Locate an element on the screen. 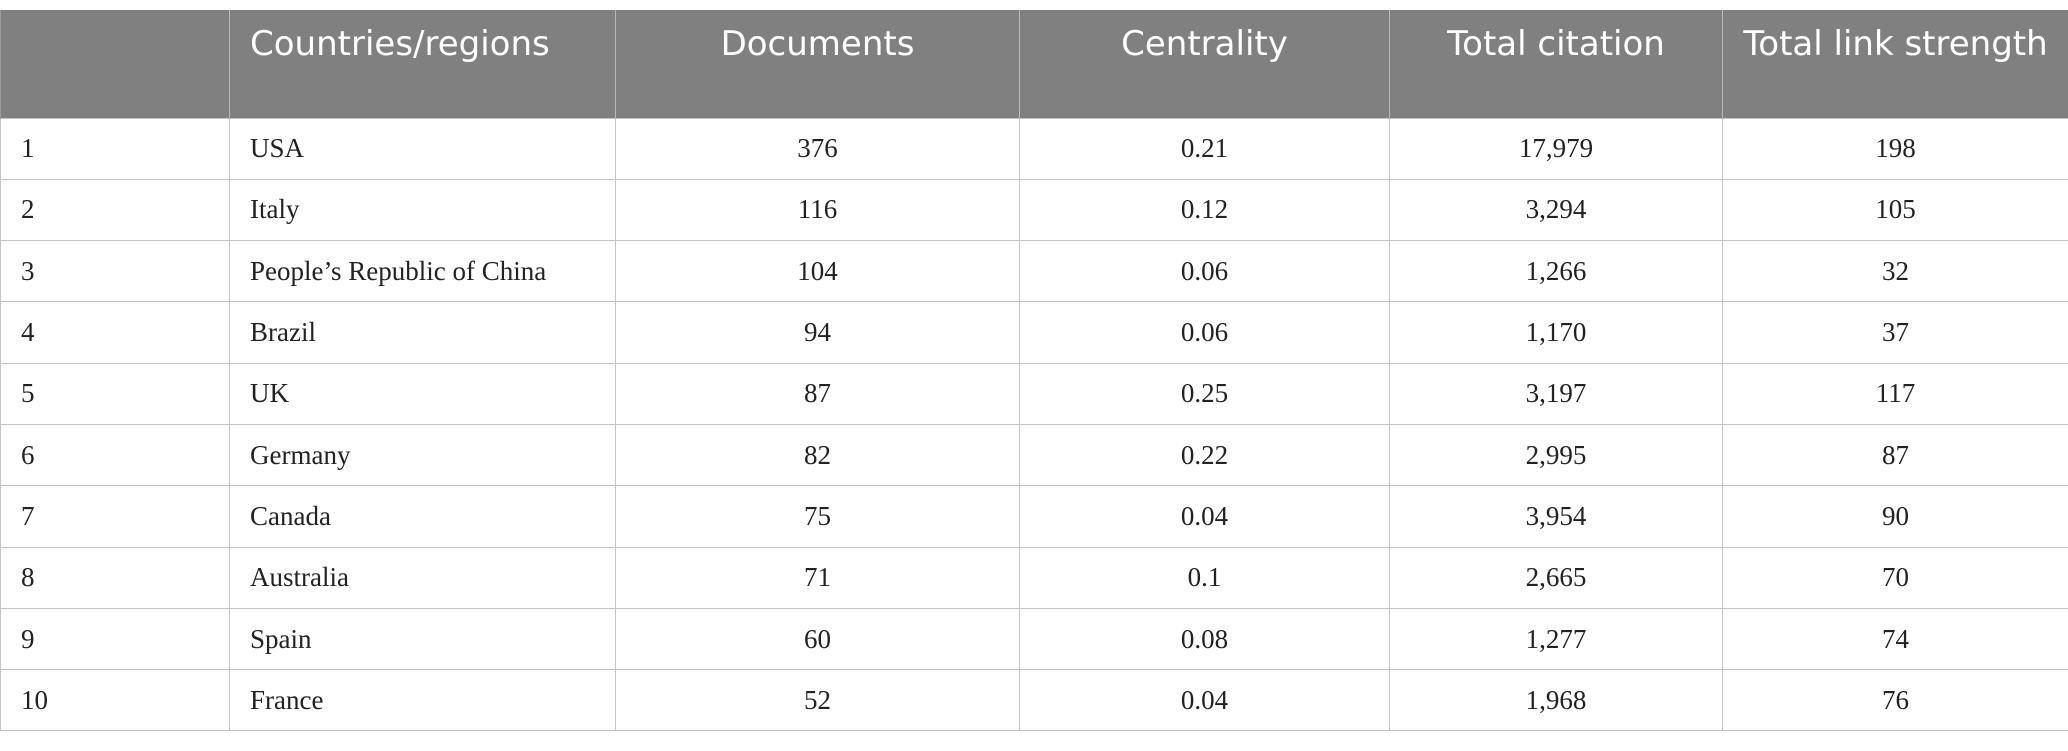 The width and height of the screenshot is (2068, 751). cell-centrality: 0.22 is located at coordinates (1204, 455).